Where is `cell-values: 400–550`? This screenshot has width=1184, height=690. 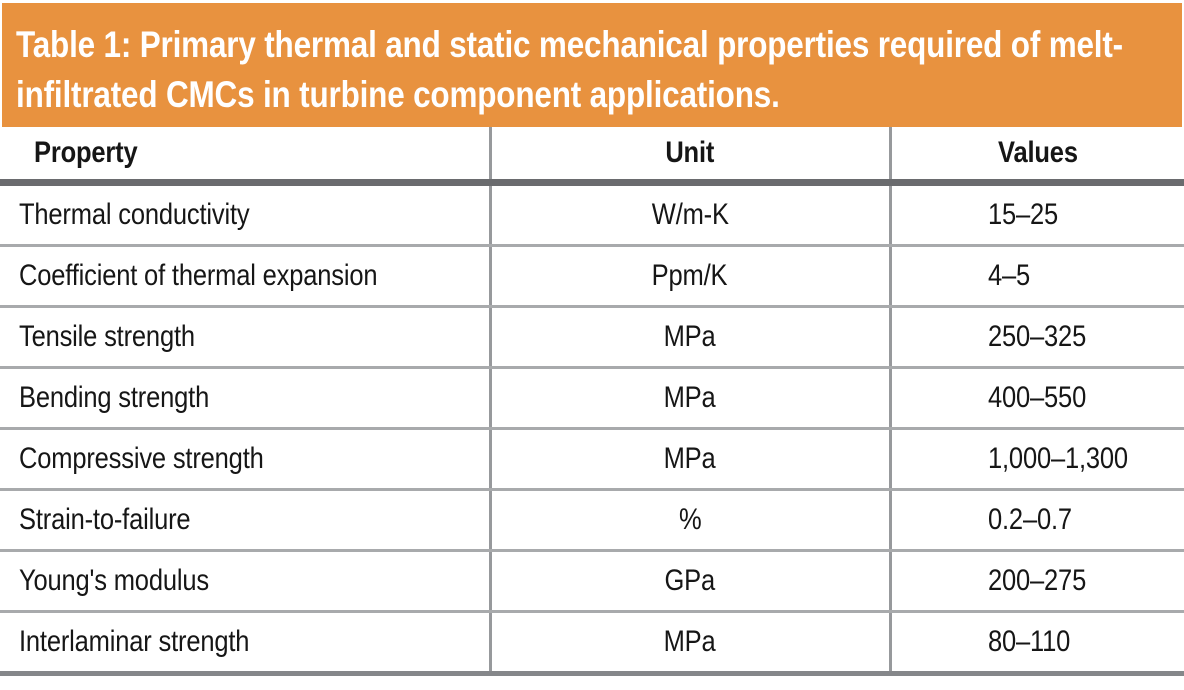
cell-values: 400–550 is located at coordinates (1036, 398).